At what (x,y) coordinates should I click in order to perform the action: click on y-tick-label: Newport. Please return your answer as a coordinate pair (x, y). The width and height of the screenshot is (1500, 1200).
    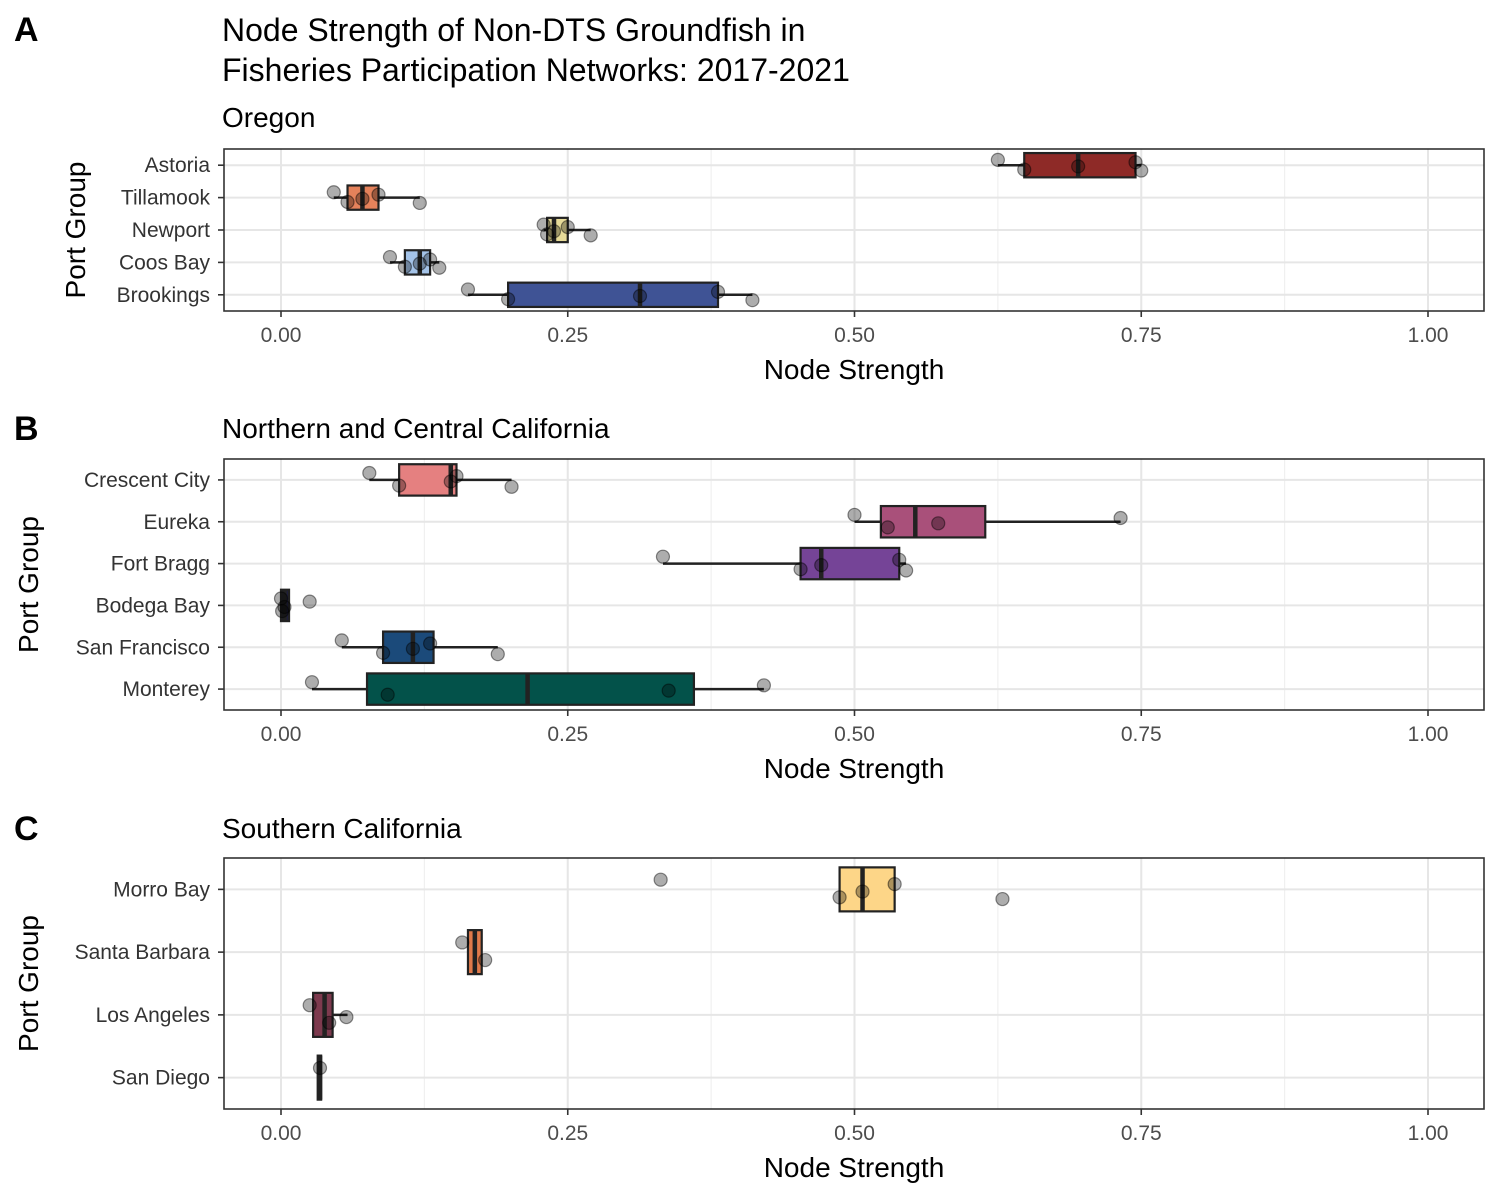
    Looking at the image, I should click on (171, 230).